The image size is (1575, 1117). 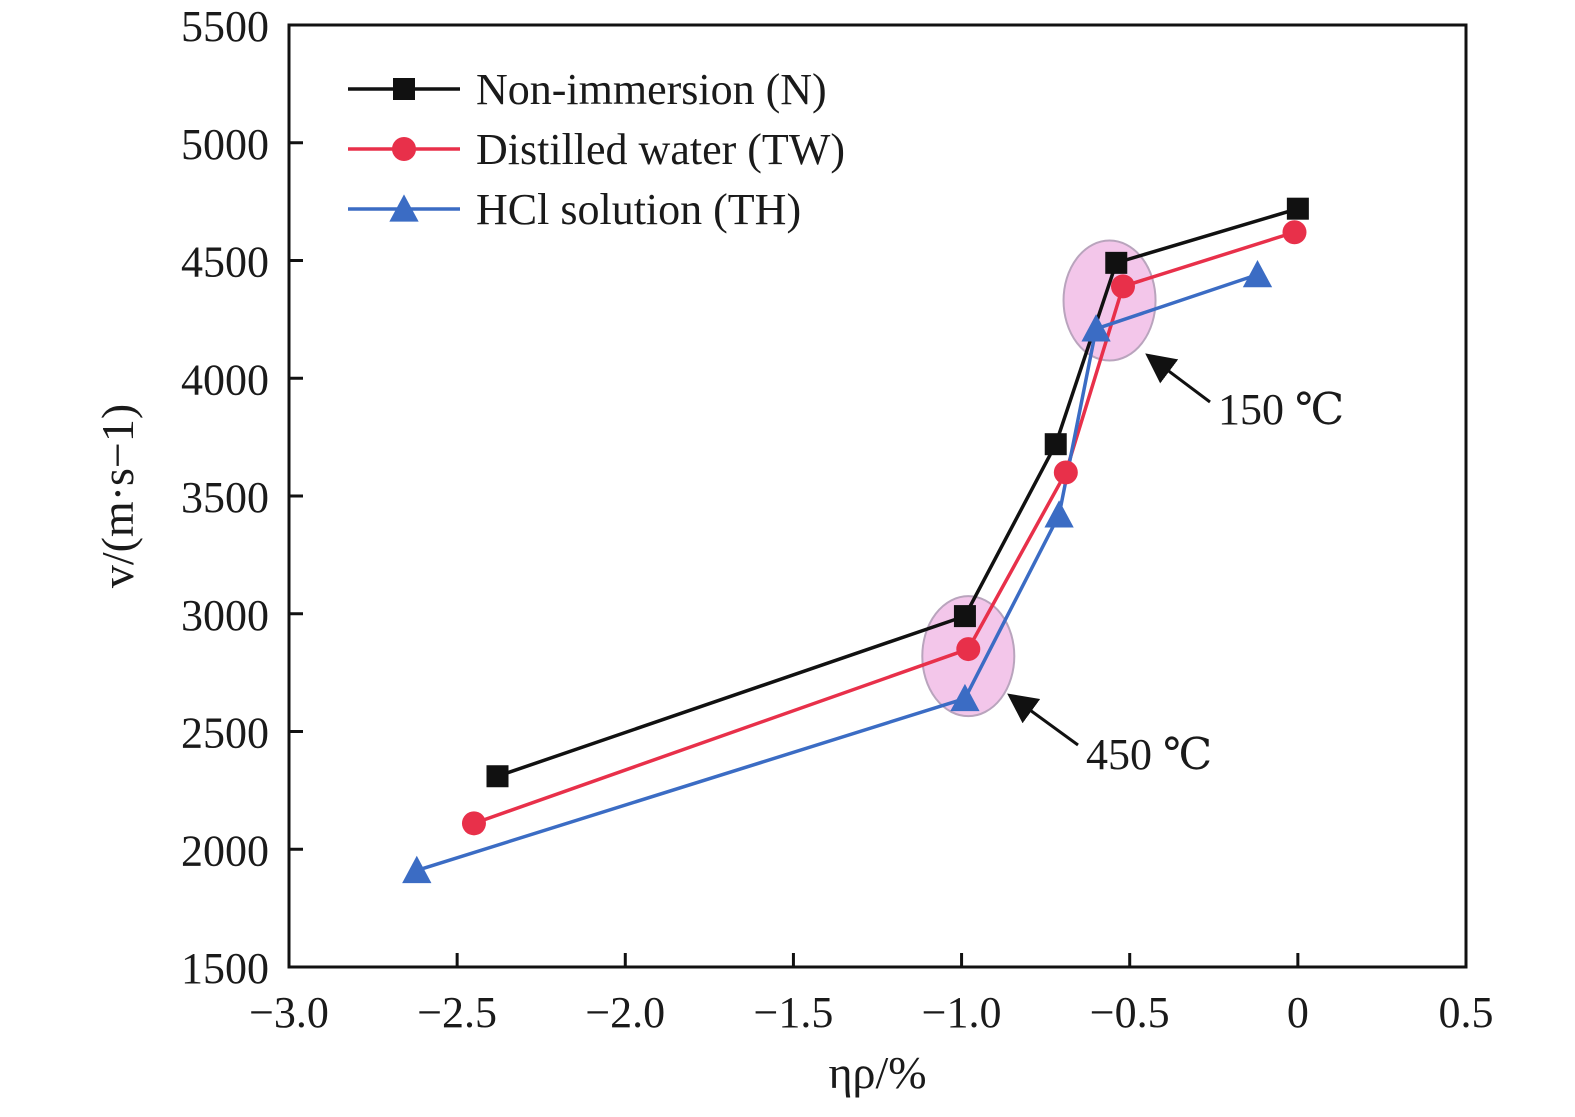 I want to click on highlight-ellipse, so click(x=1109, y=300).